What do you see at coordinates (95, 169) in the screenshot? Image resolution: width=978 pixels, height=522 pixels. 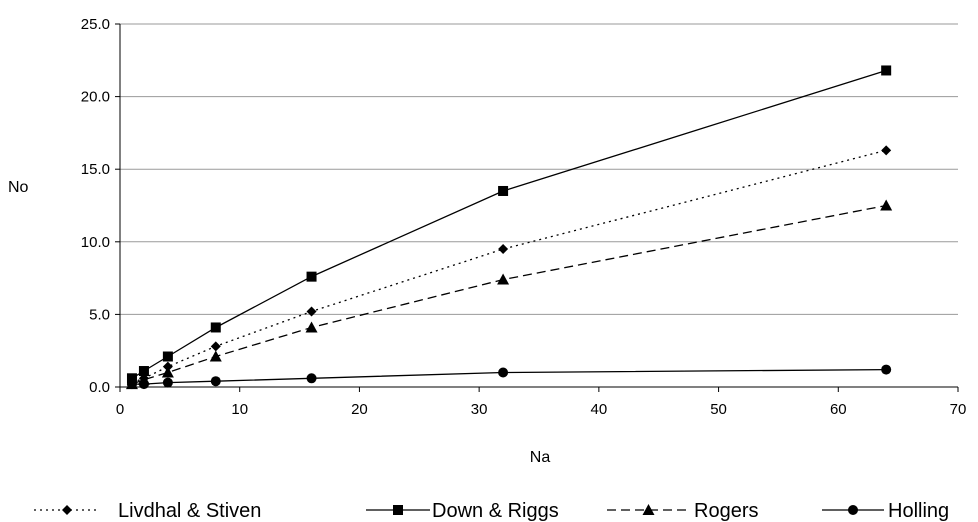 I see `y-tick-label: 15.0` at bounding box center [95, 169].